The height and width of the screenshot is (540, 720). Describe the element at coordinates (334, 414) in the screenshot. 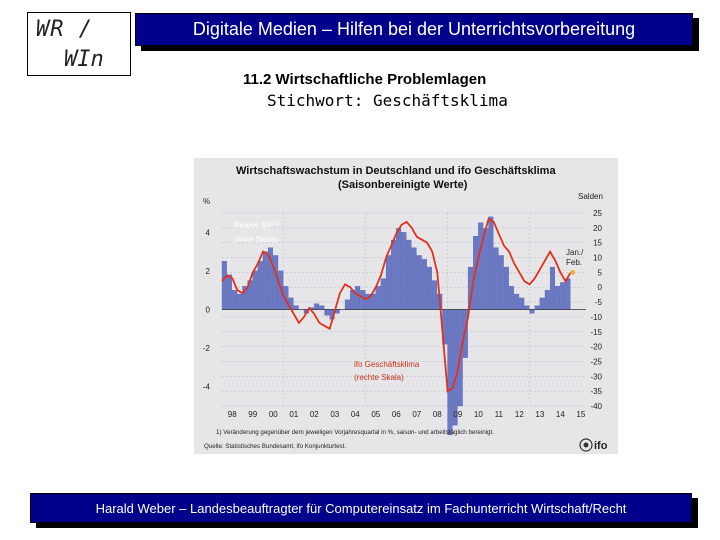

I see `x-tick-label: 03` at that location.